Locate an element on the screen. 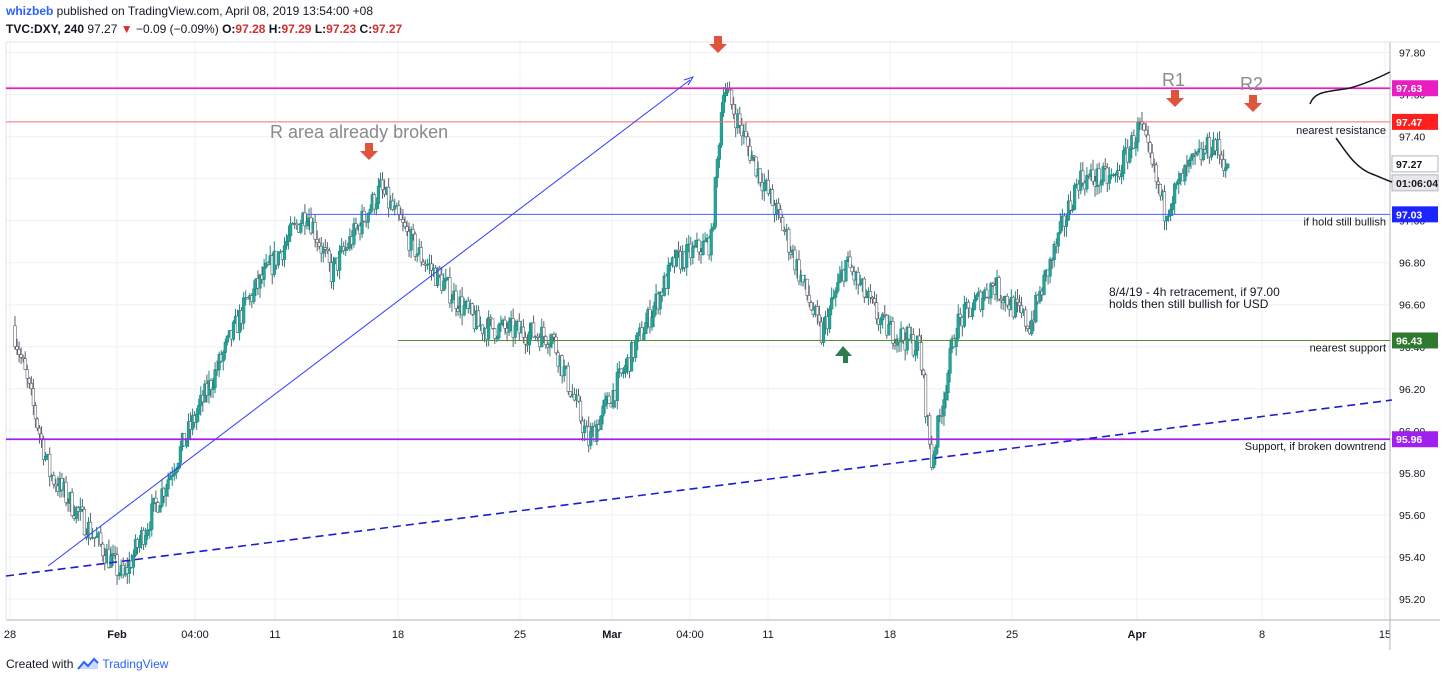  author-link: whizbeb is located at coordinates (30, 11).